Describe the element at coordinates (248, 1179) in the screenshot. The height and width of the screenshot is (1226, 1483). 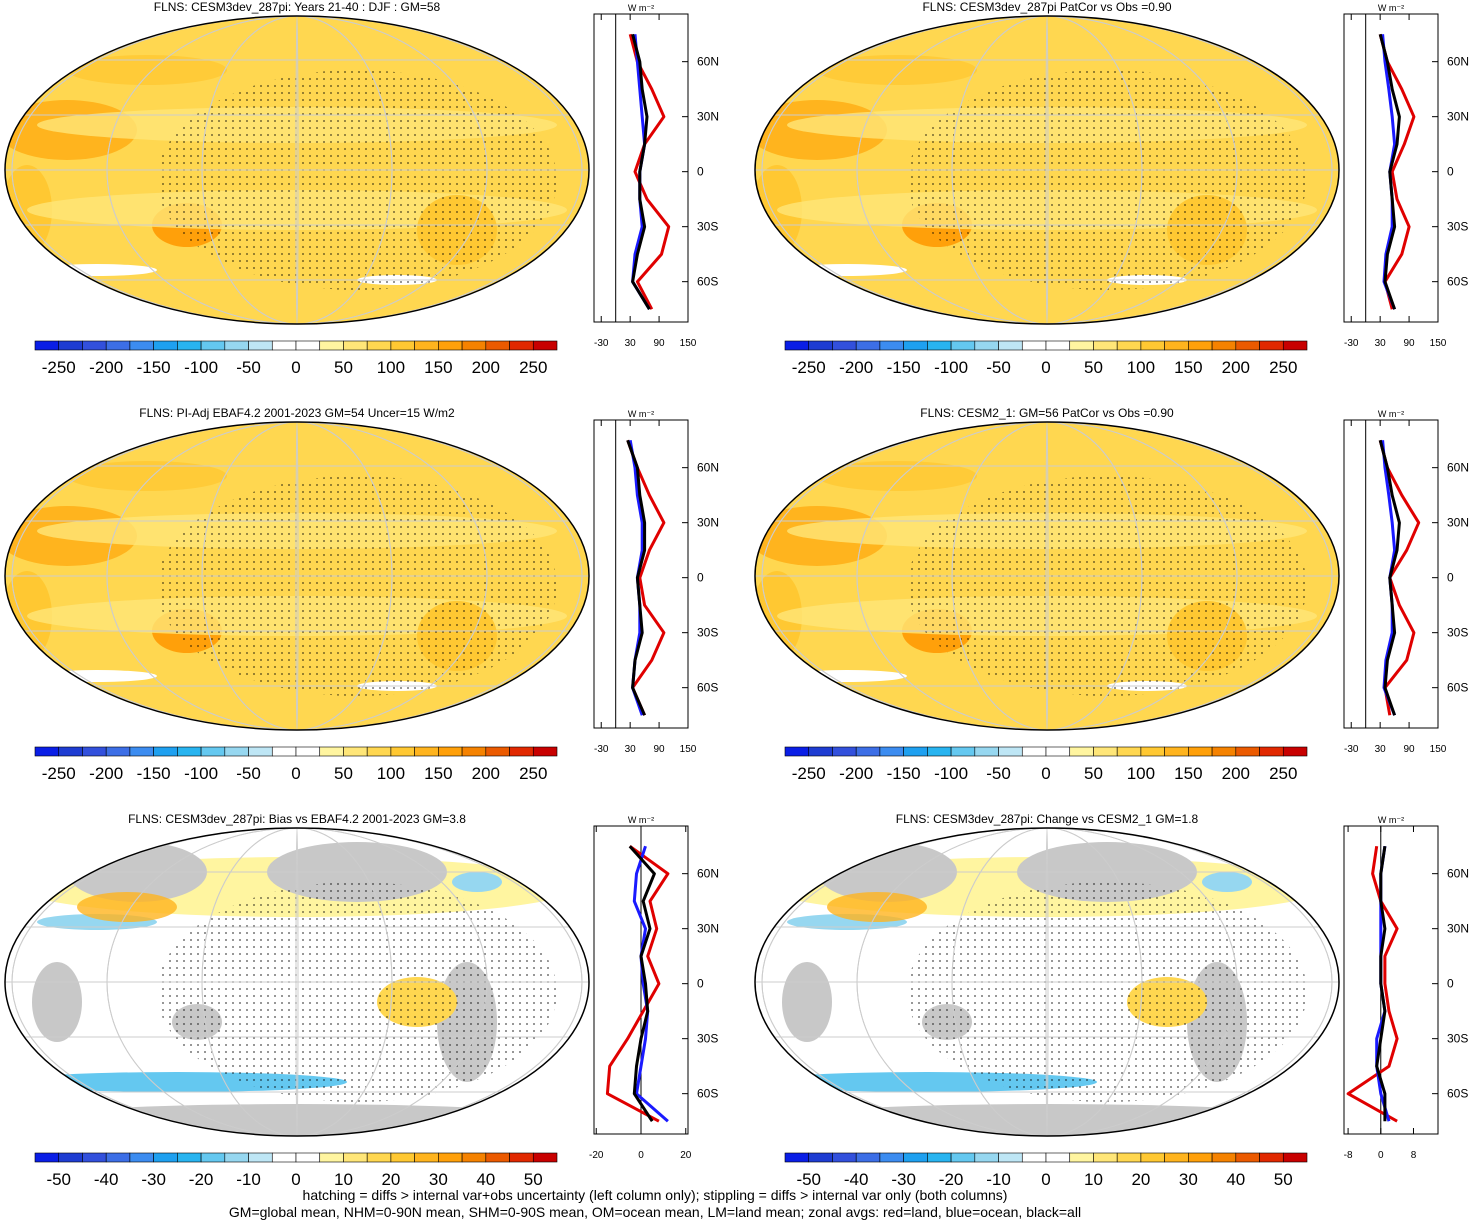
I see `colorbar-label: -10` at that location.